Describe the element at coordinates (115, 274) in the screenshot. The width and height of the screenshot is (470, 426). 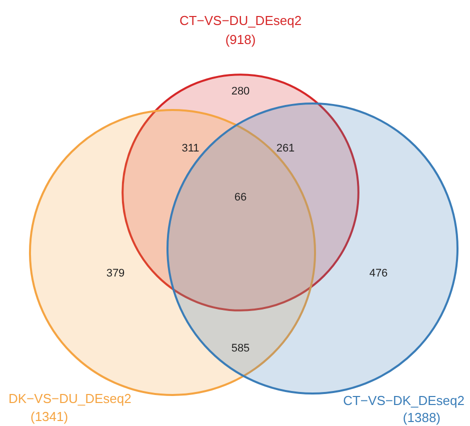
I see `text: 379` at that location.